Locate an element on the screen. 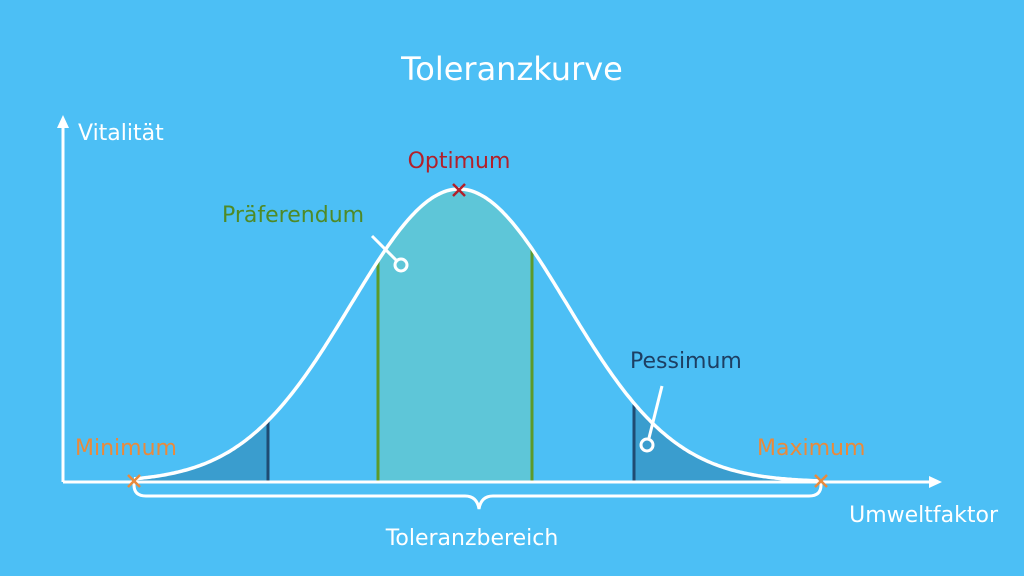 This screenshot has height=576, width=1024. minimum-marker-icon is located at coordinates (134, 481).